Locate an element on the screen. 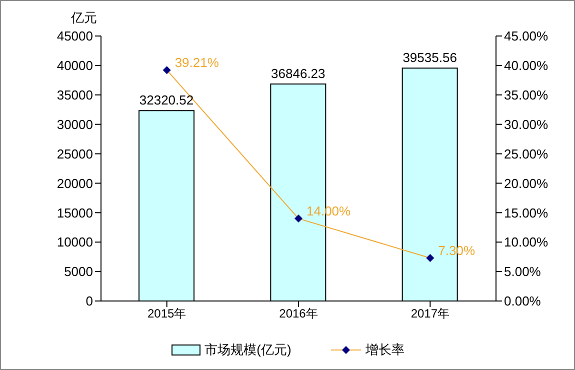  data-label: 32320.52 is located at coordinates (166, 100).